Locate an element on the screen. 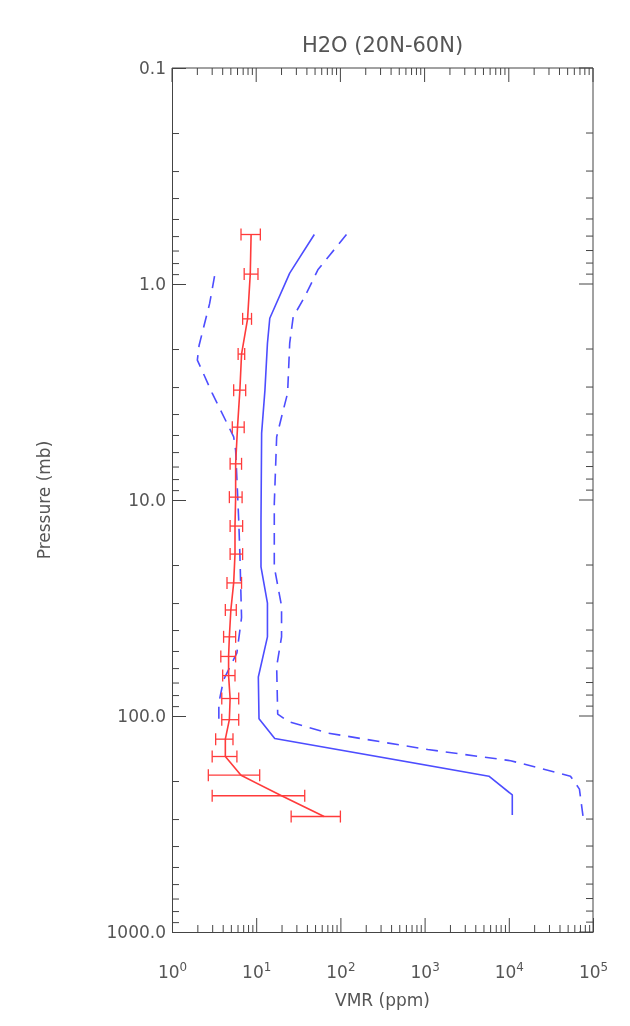 The width and height of the screenshot is (630, 1026). y-tick-label: 1.0 is located at coordinates (152, 283).